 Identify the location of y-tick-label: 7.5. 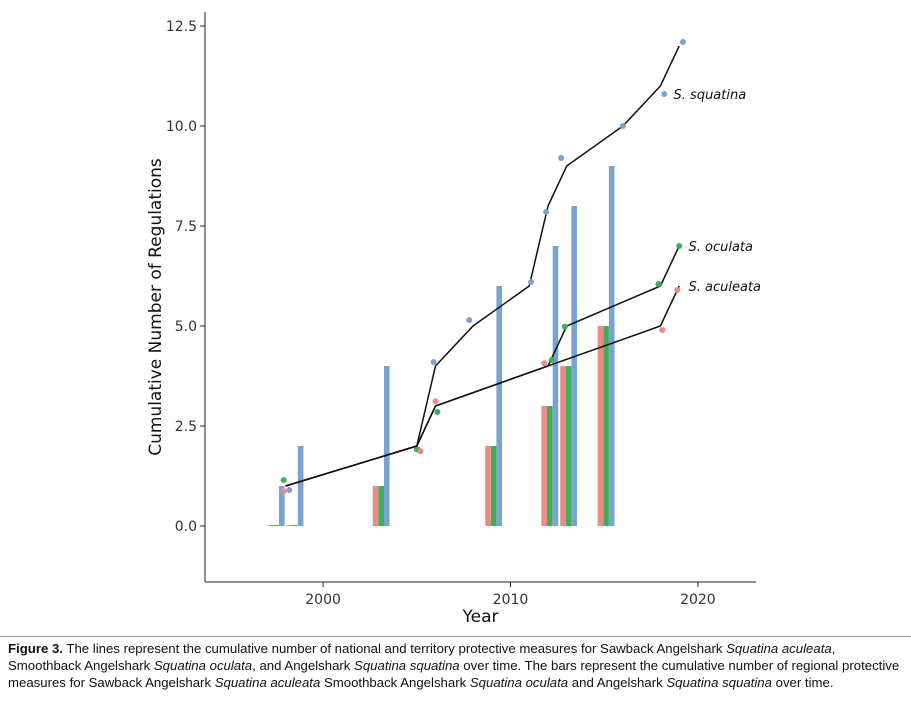
(186, 227).